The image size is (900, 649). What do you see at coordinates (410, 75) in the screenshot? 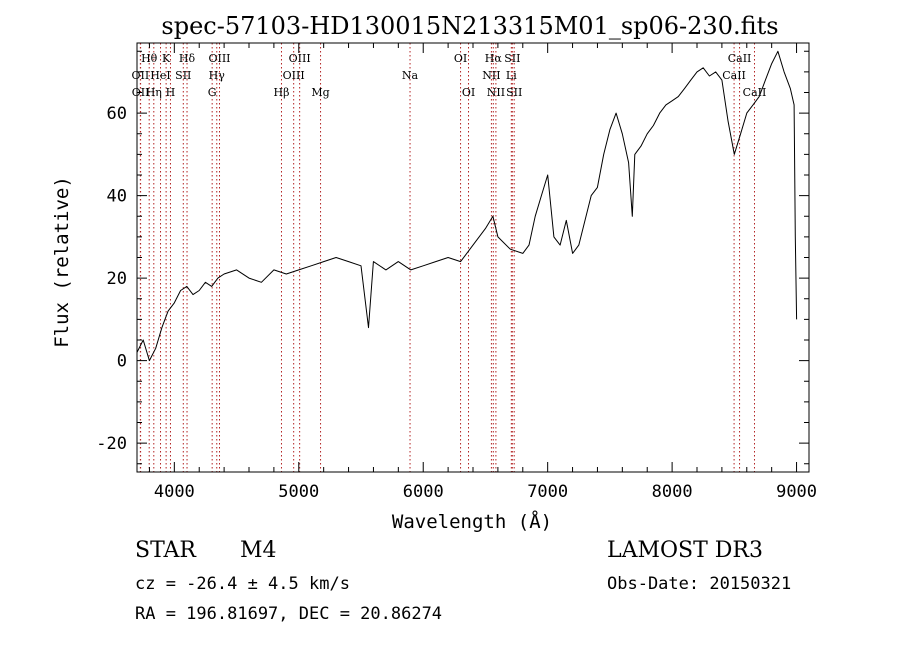
I see `line-label-16: Na` at bounding box center [410, 75].